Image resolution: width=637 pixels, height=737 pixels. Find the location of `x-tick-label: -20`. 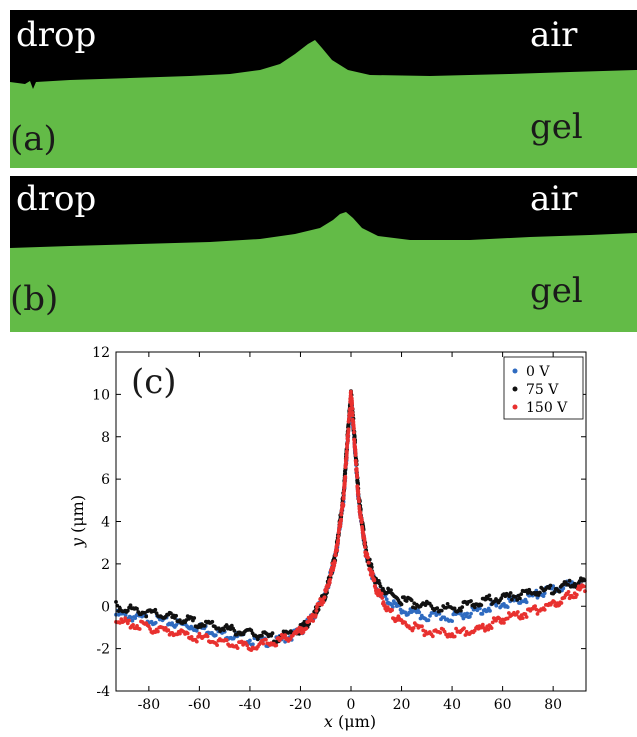

x-tick-label: -20 is located at coordinates (300, 705).